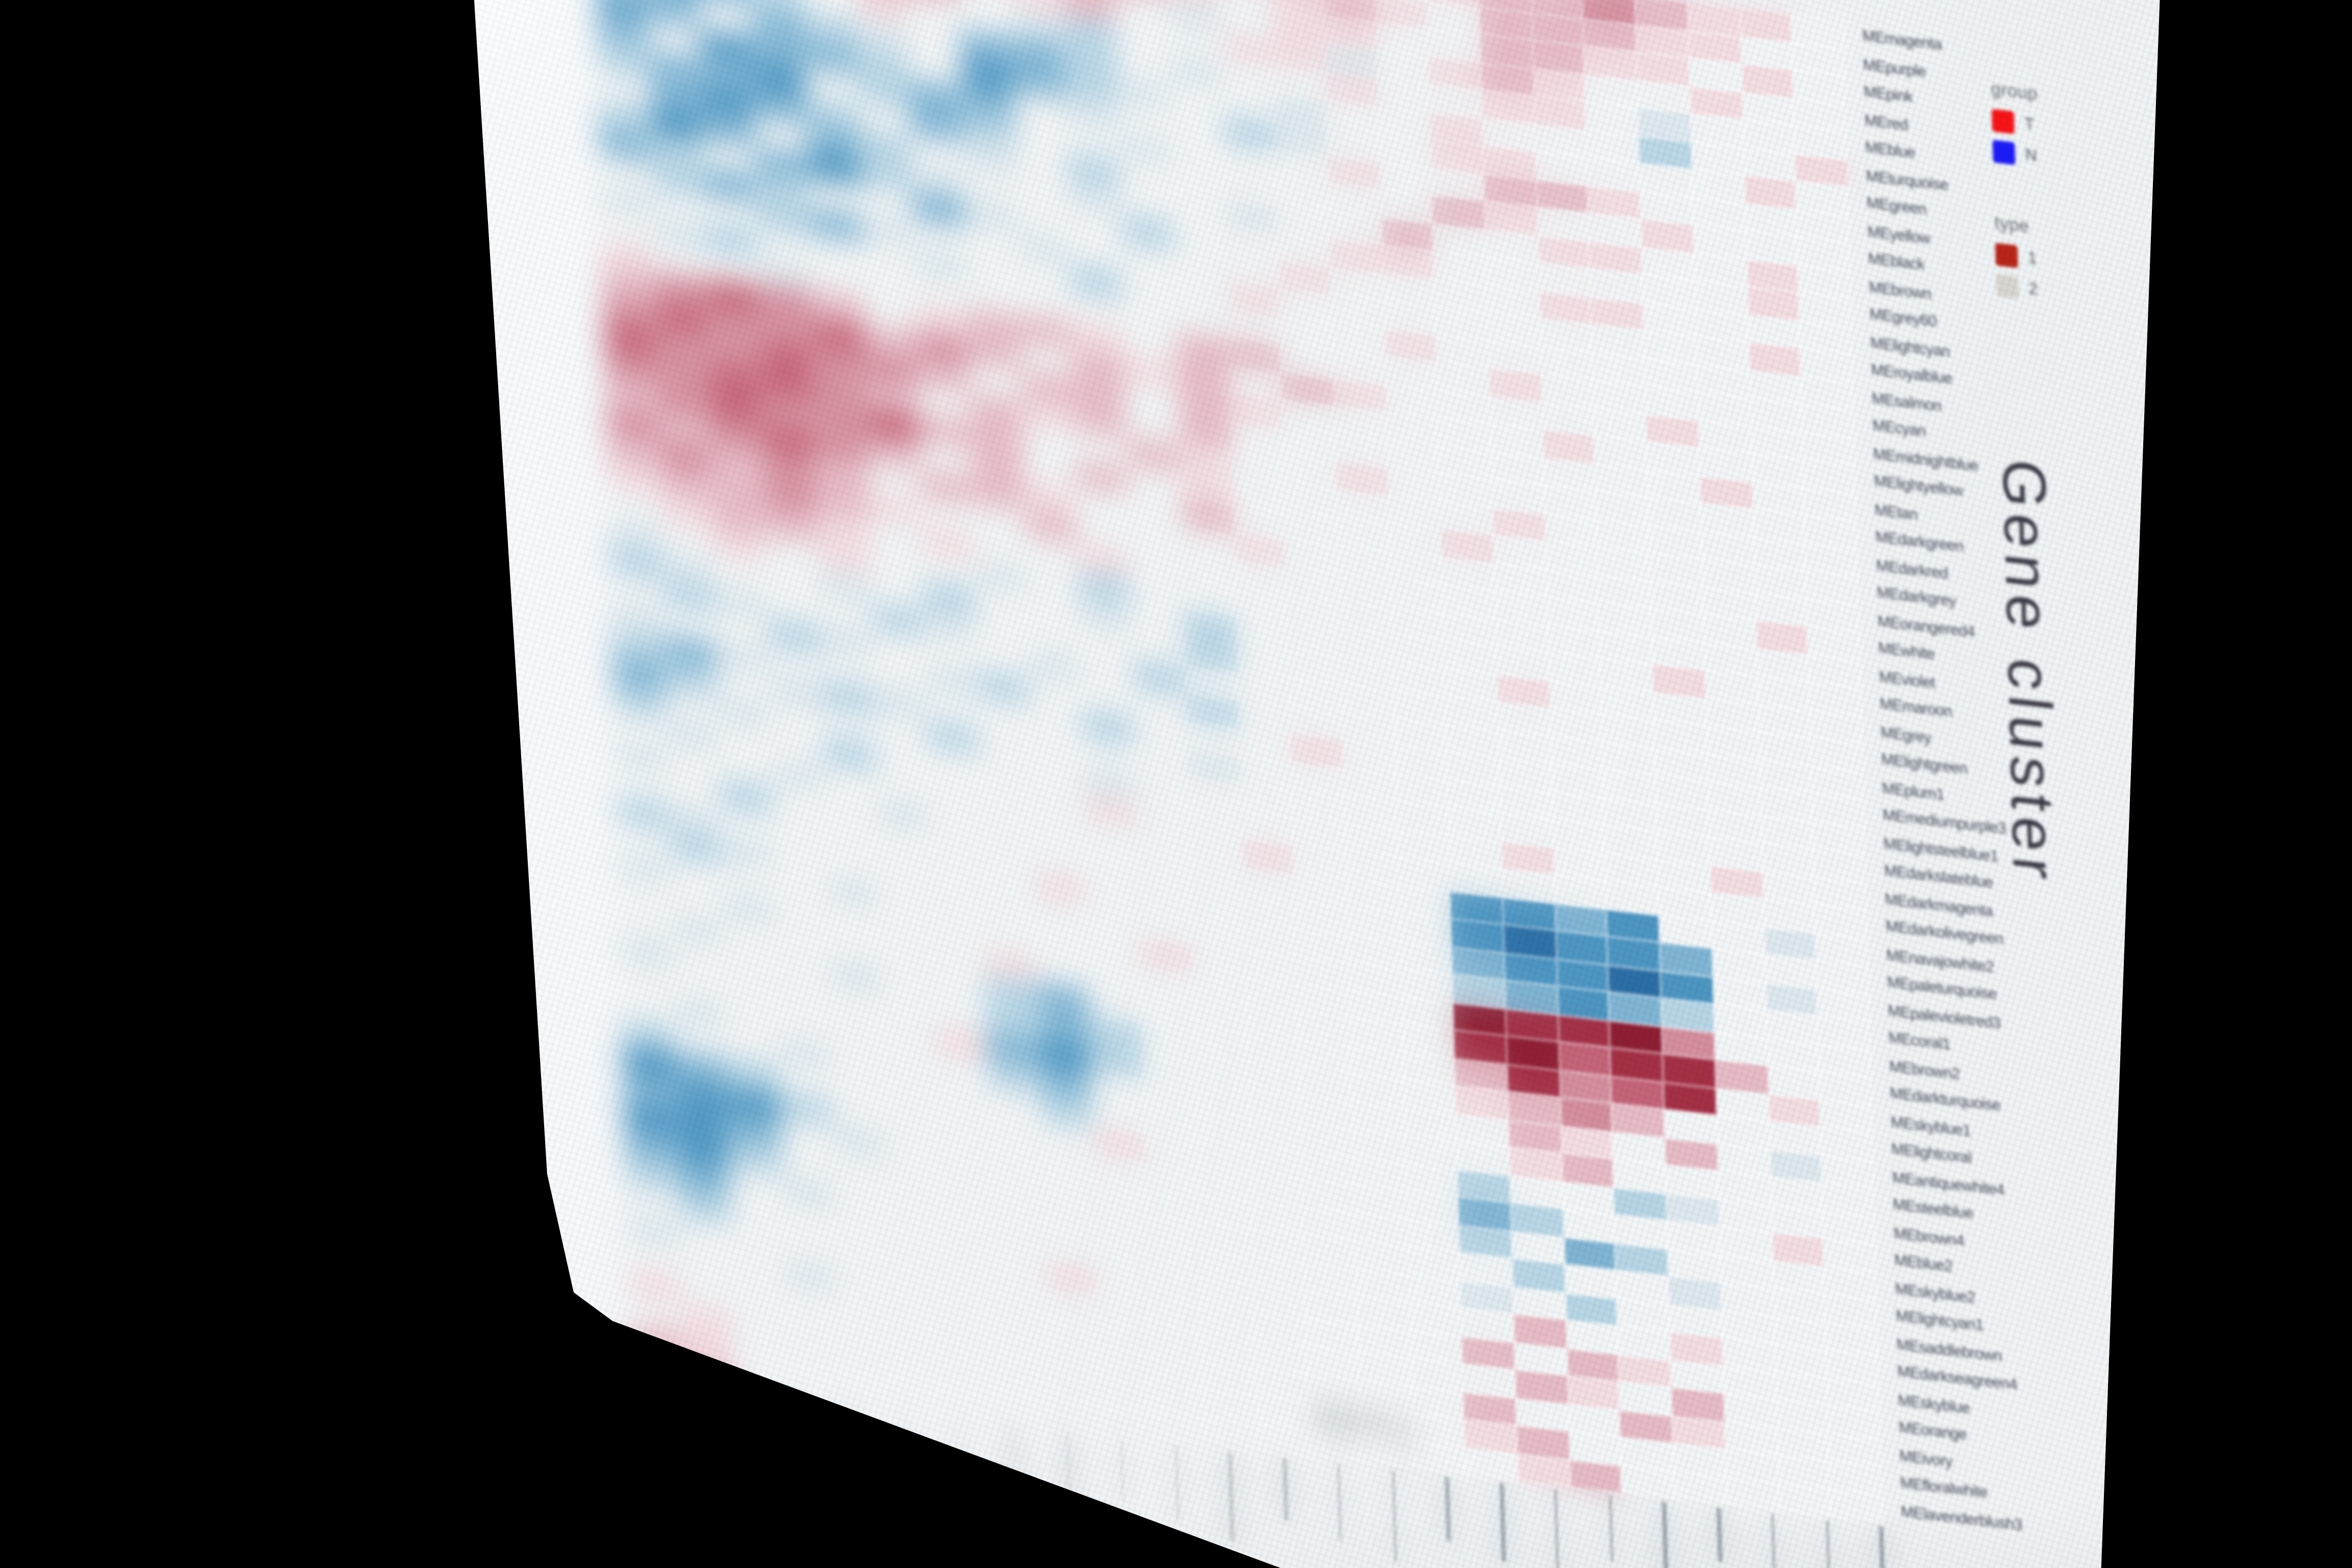  I want to click on legend-block: type 1 2, so click(2077, 271).